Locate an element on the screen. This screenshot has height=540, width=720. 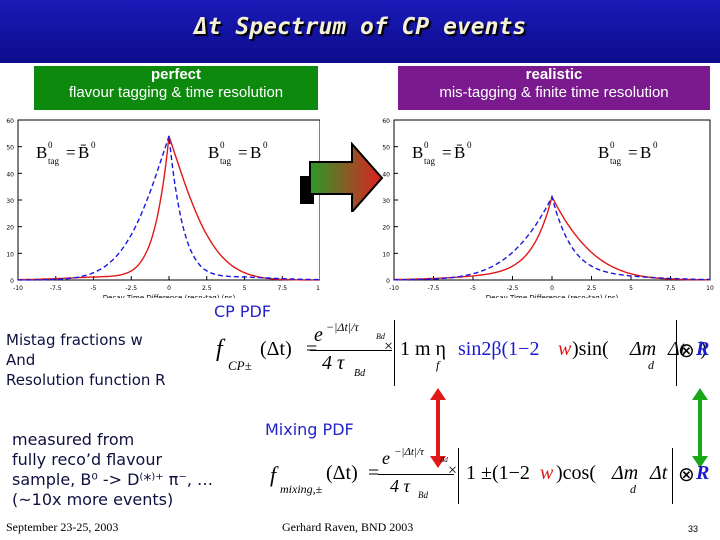
page-number: 33 is located at coordinates (693, 529).